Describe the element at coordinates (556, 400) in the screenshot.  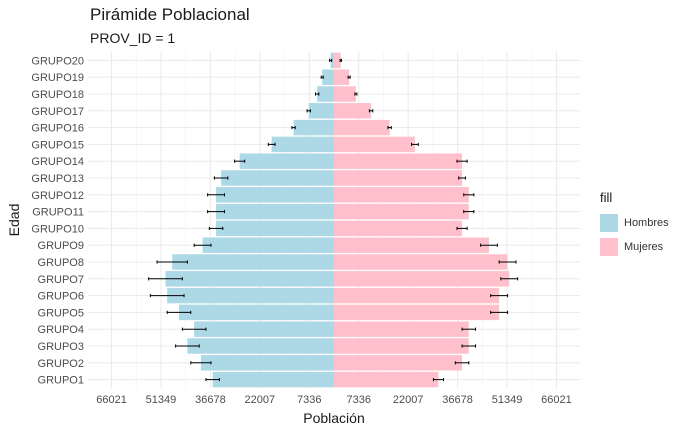
I see `x-tick-label: 66021` at that location.